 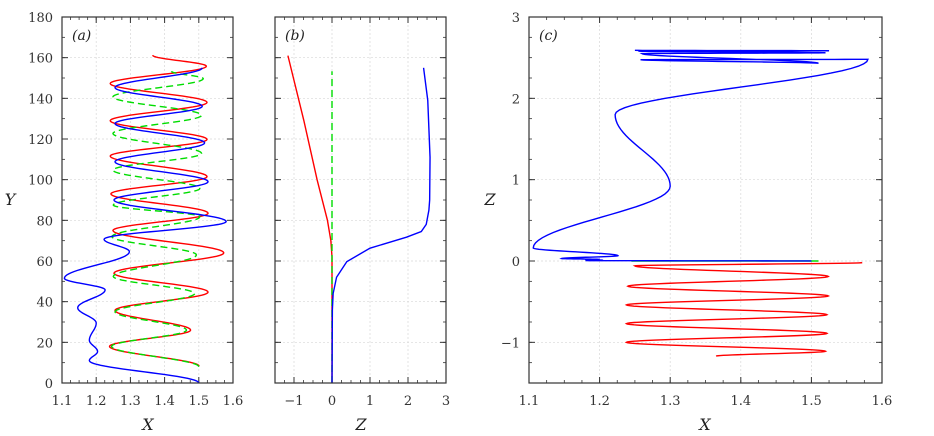 I want to click on y-tick-label: 3, so click(x=516, y=18).